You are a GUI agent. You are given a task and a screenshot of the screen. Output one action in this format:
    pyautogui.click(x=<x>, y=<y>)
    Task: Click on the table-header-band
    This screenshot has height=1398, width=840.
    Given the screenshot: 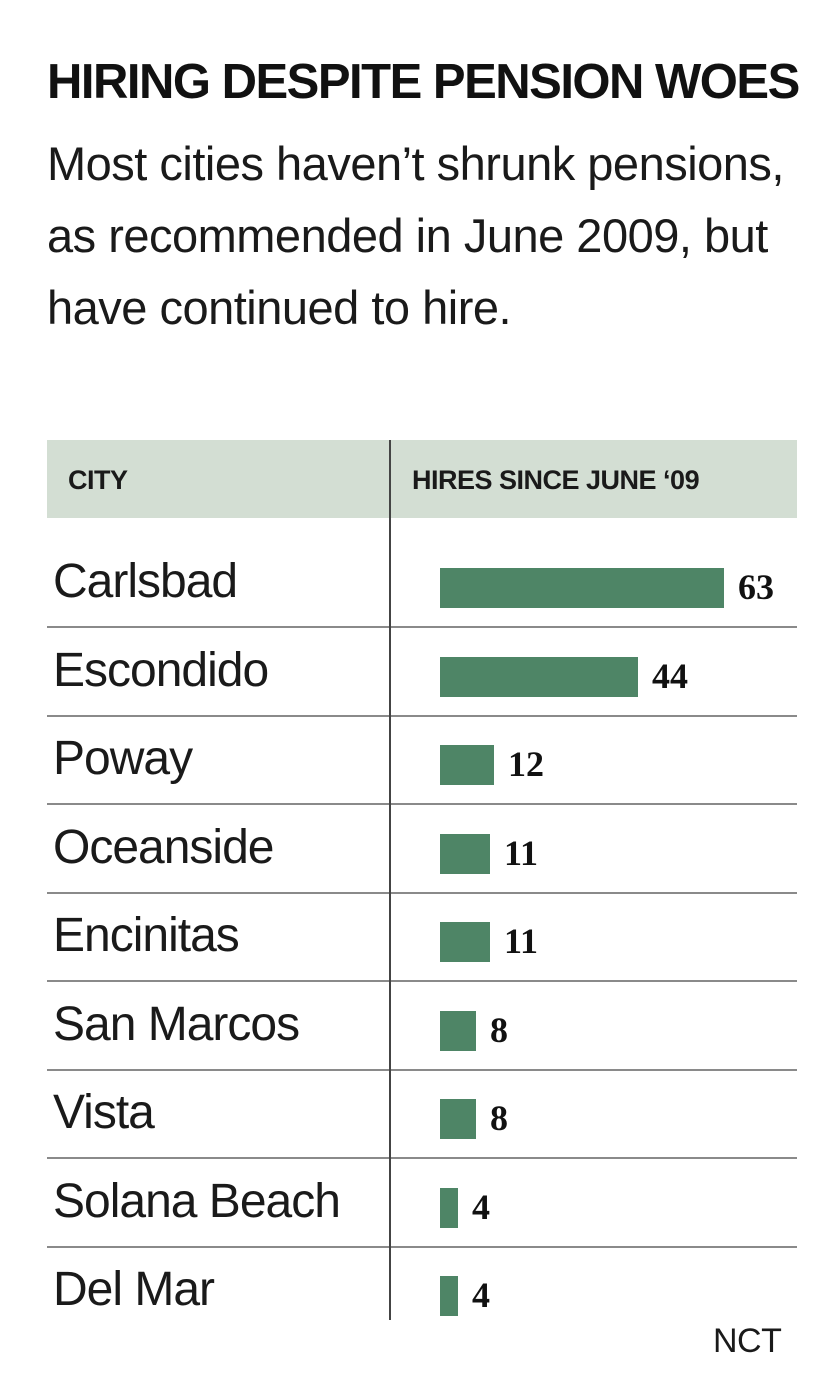 What is the action you would take?
    pyautogui.click(x=422, y=479)
    